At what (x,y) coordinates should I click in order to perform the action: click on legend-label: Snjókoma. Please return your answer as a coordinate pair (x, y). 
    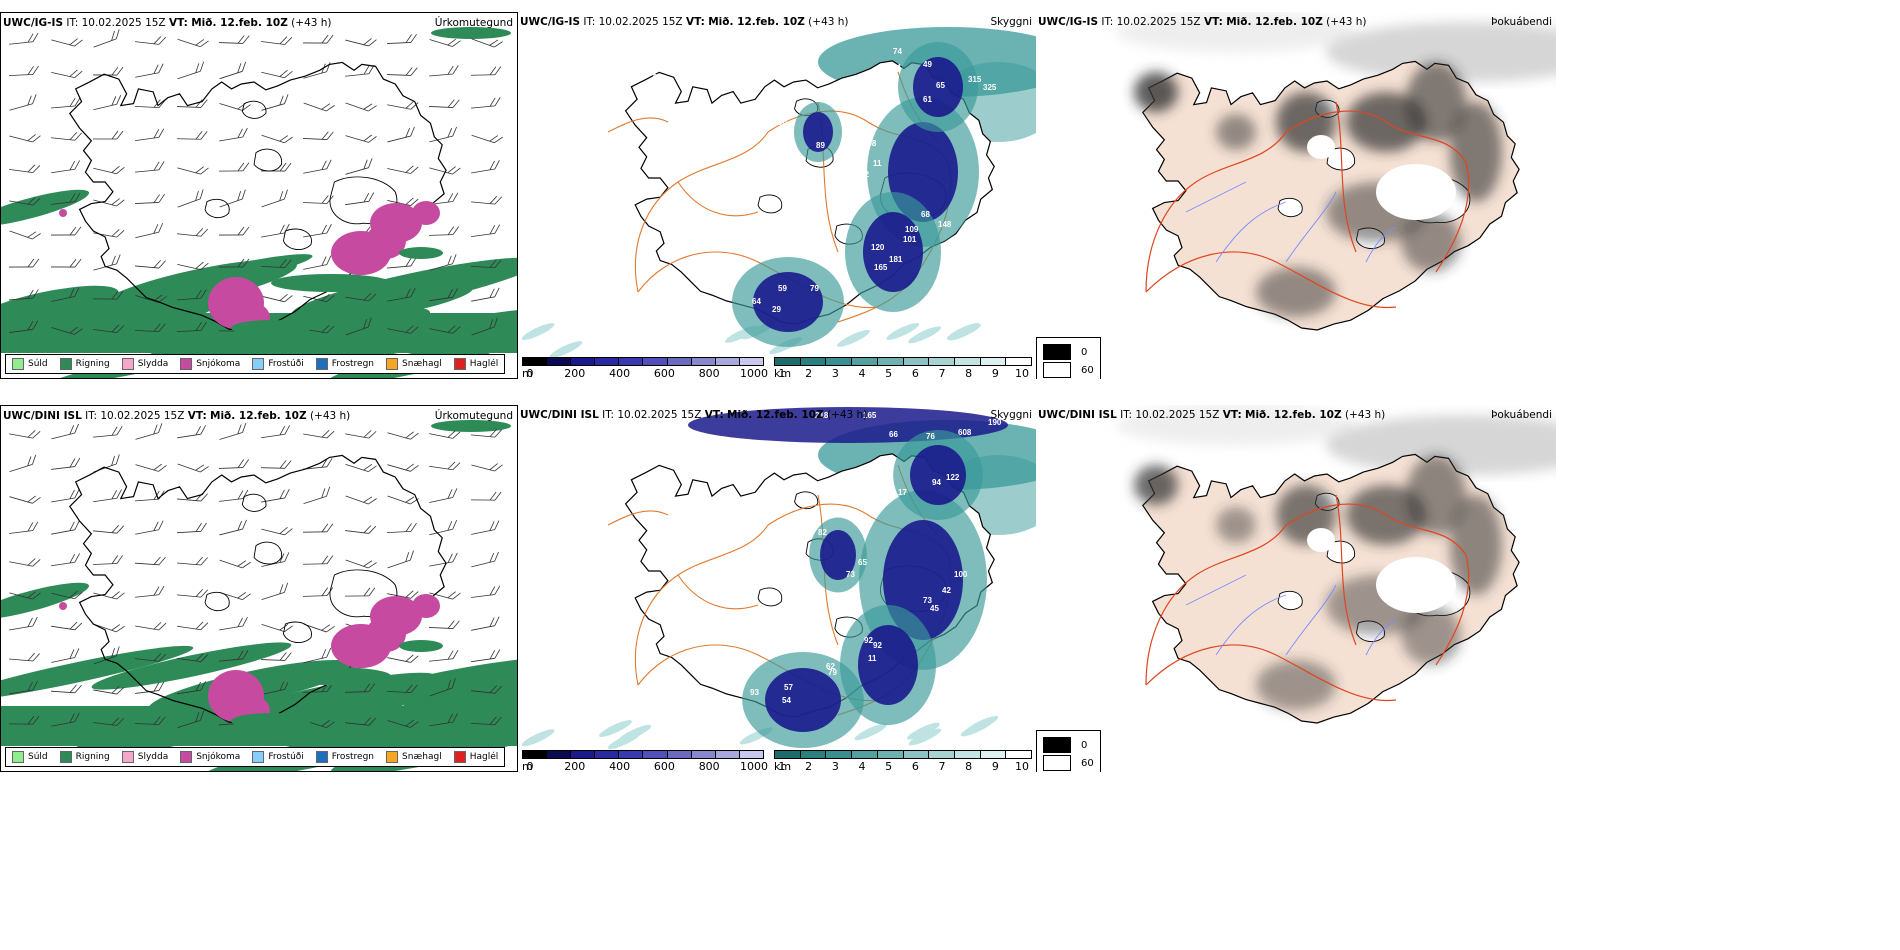
    Looking at the image, I should click on (218, 757).